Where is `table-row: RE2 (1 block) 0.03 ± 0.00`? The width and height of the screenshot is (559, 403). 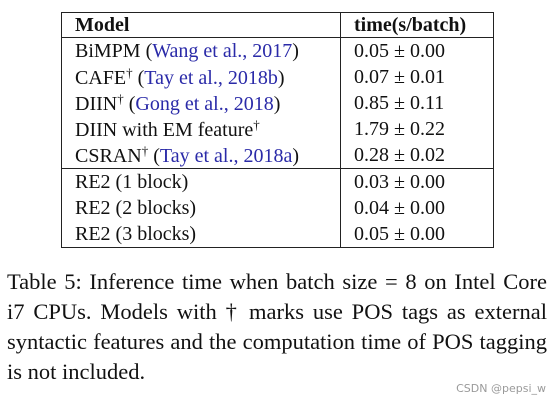
table-row: RE2 (1 block) 0.03 ± 0.00 is located at coordinates (277, 181).